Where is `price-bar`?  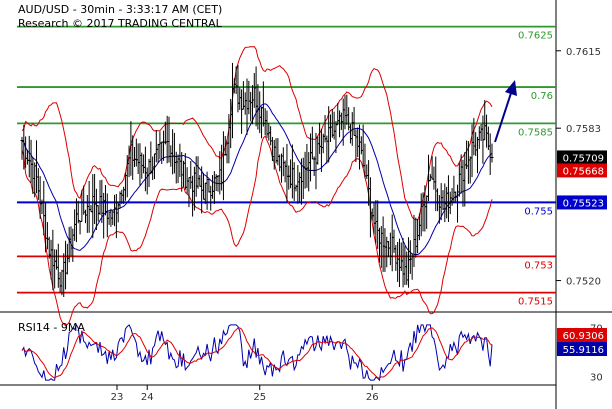 price-bar is located at coordinates (492, 153).